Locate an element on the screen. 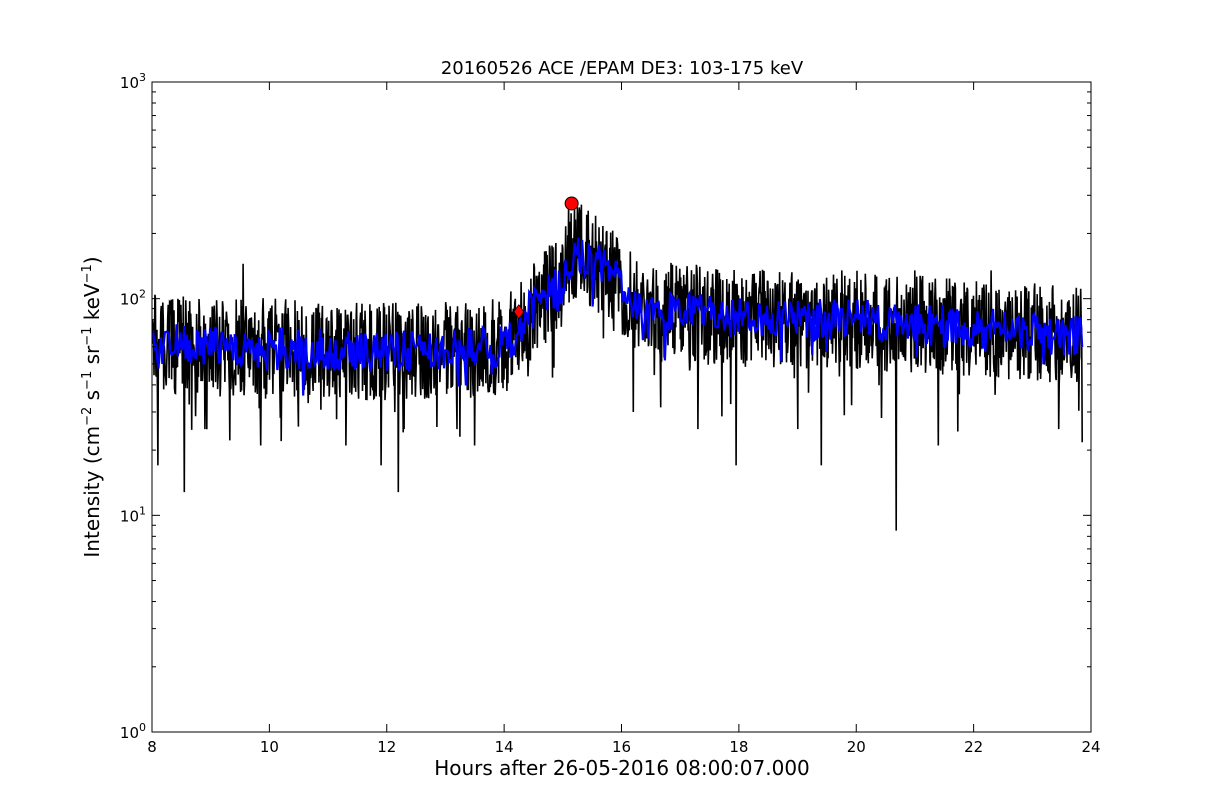  x-tick-label: 16 is located at coordinates (621, 747).